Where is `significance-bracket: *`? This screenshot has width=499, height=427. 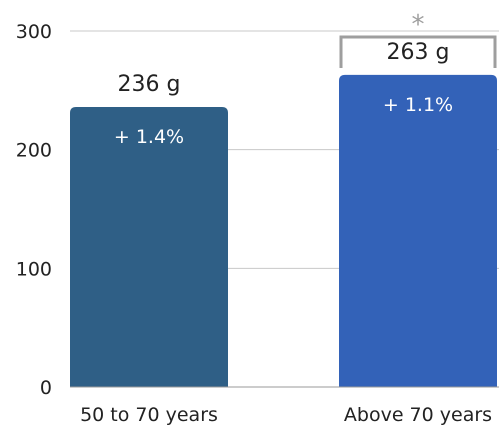
significance-bracket: * is located at coordinates (418, 39).